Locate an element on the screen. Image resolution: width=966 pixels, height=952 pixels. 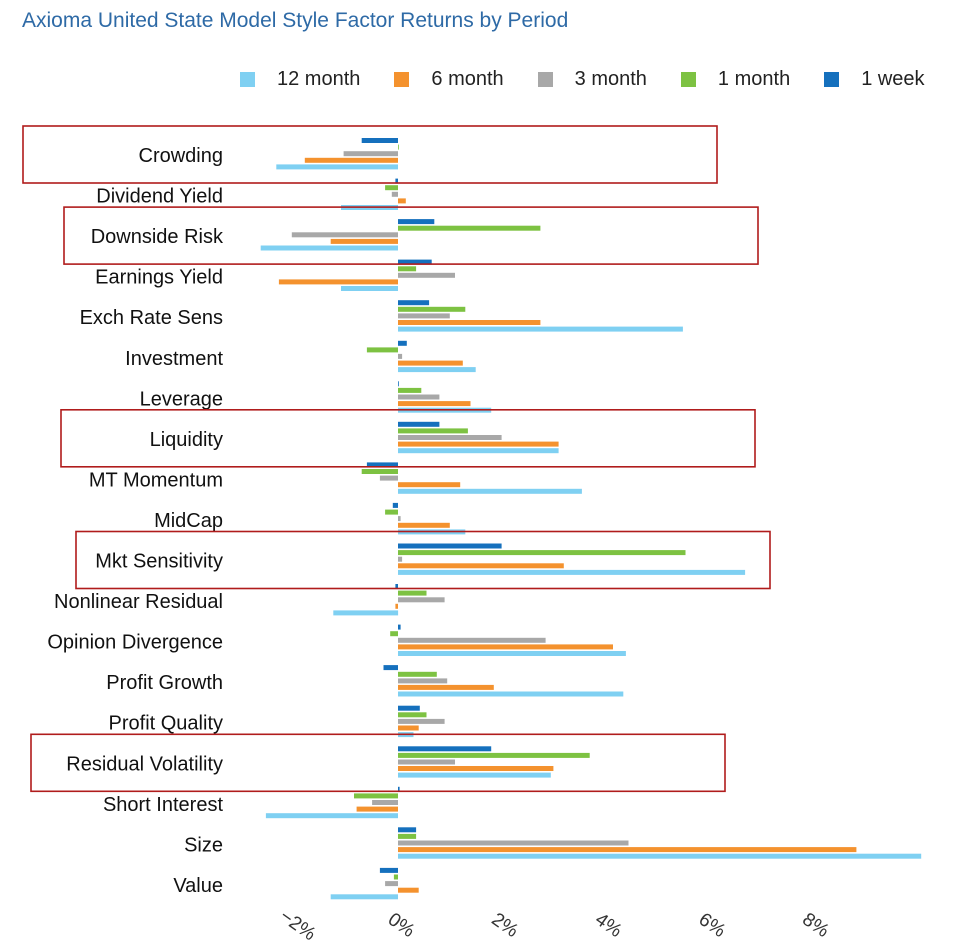
category-label: Liquidity is located at coordinates (186, 440).